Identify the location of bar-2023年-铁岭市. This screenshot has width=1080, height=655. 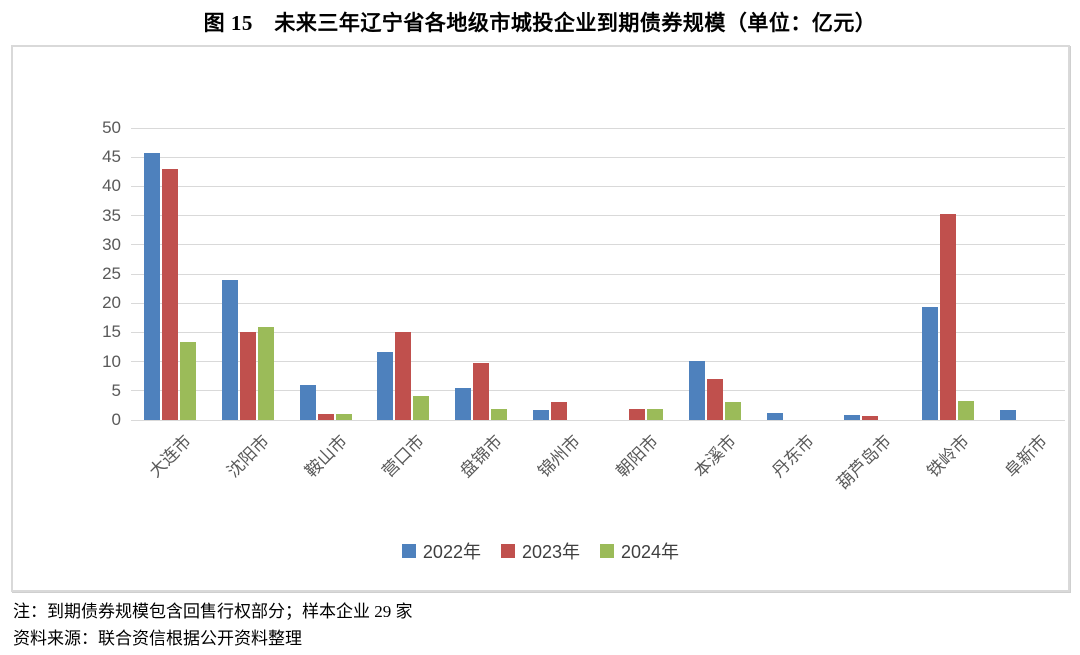
(948, 316).